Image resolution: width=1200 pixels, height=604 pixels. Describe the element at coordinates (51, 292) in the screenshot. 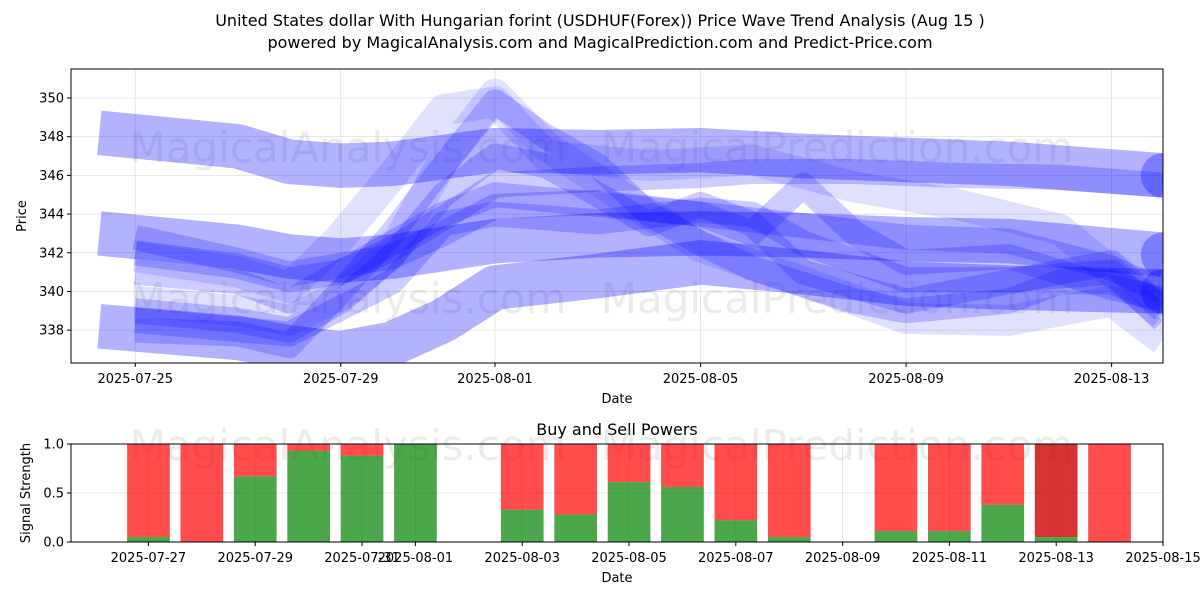

I see `top-ytick-label: 340` at that location.